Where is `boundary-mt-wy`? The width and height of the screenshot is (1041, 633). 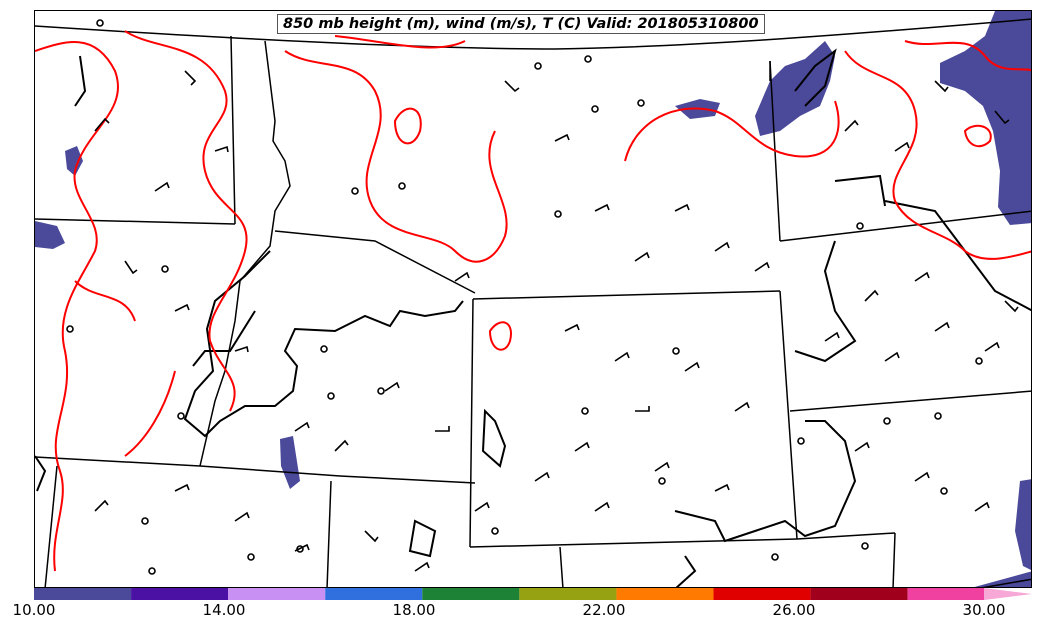
boundary-mt-wy is located at coordinates (375, 262).